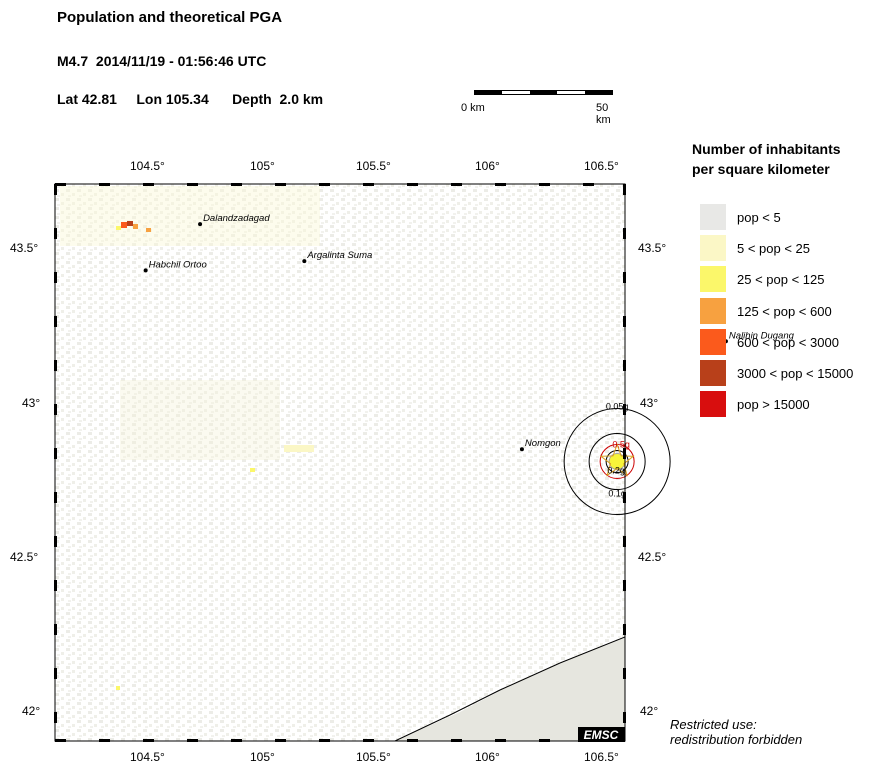  I want to click on place-label: Nalihin Dugang, so click(762, 335).